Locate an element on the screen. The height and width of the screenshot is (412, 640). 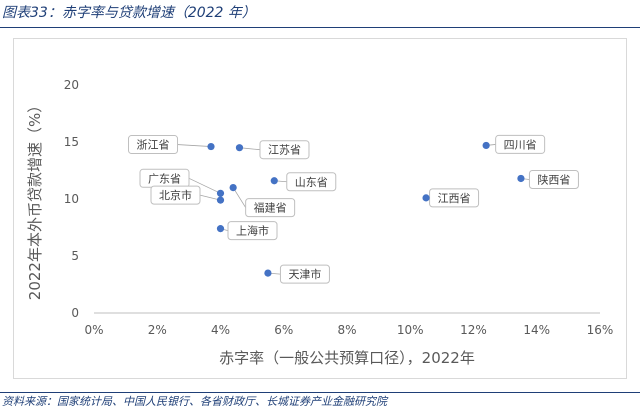
point-label: 北京市 is located at coordinates (175, 195).